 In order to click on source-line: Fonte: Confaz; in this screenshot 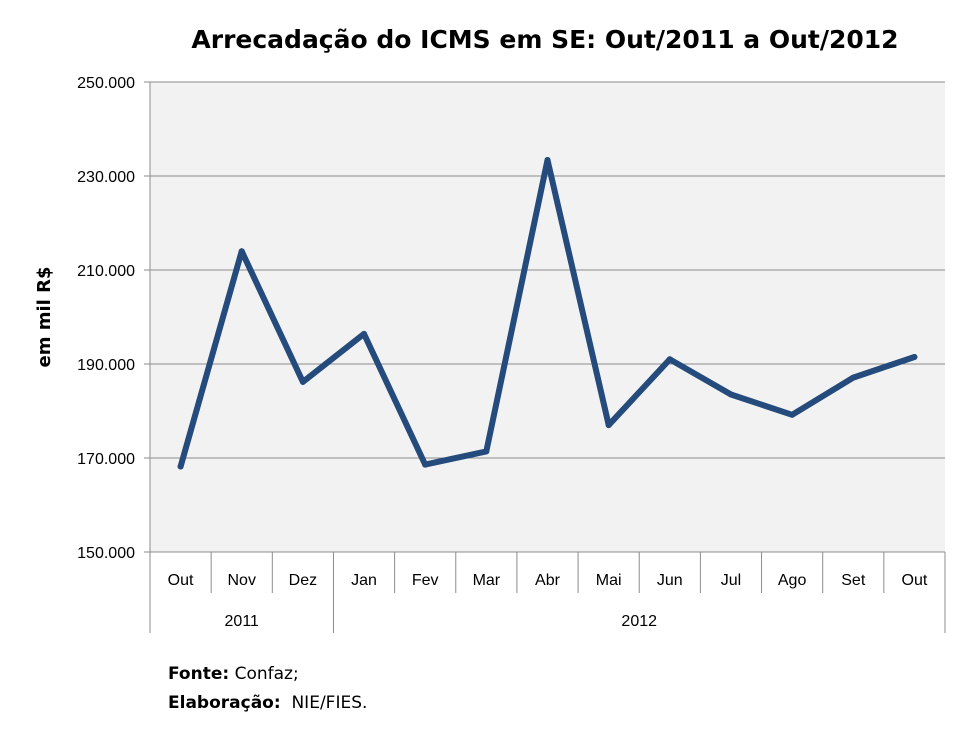, I will do `click(267, 674)`.